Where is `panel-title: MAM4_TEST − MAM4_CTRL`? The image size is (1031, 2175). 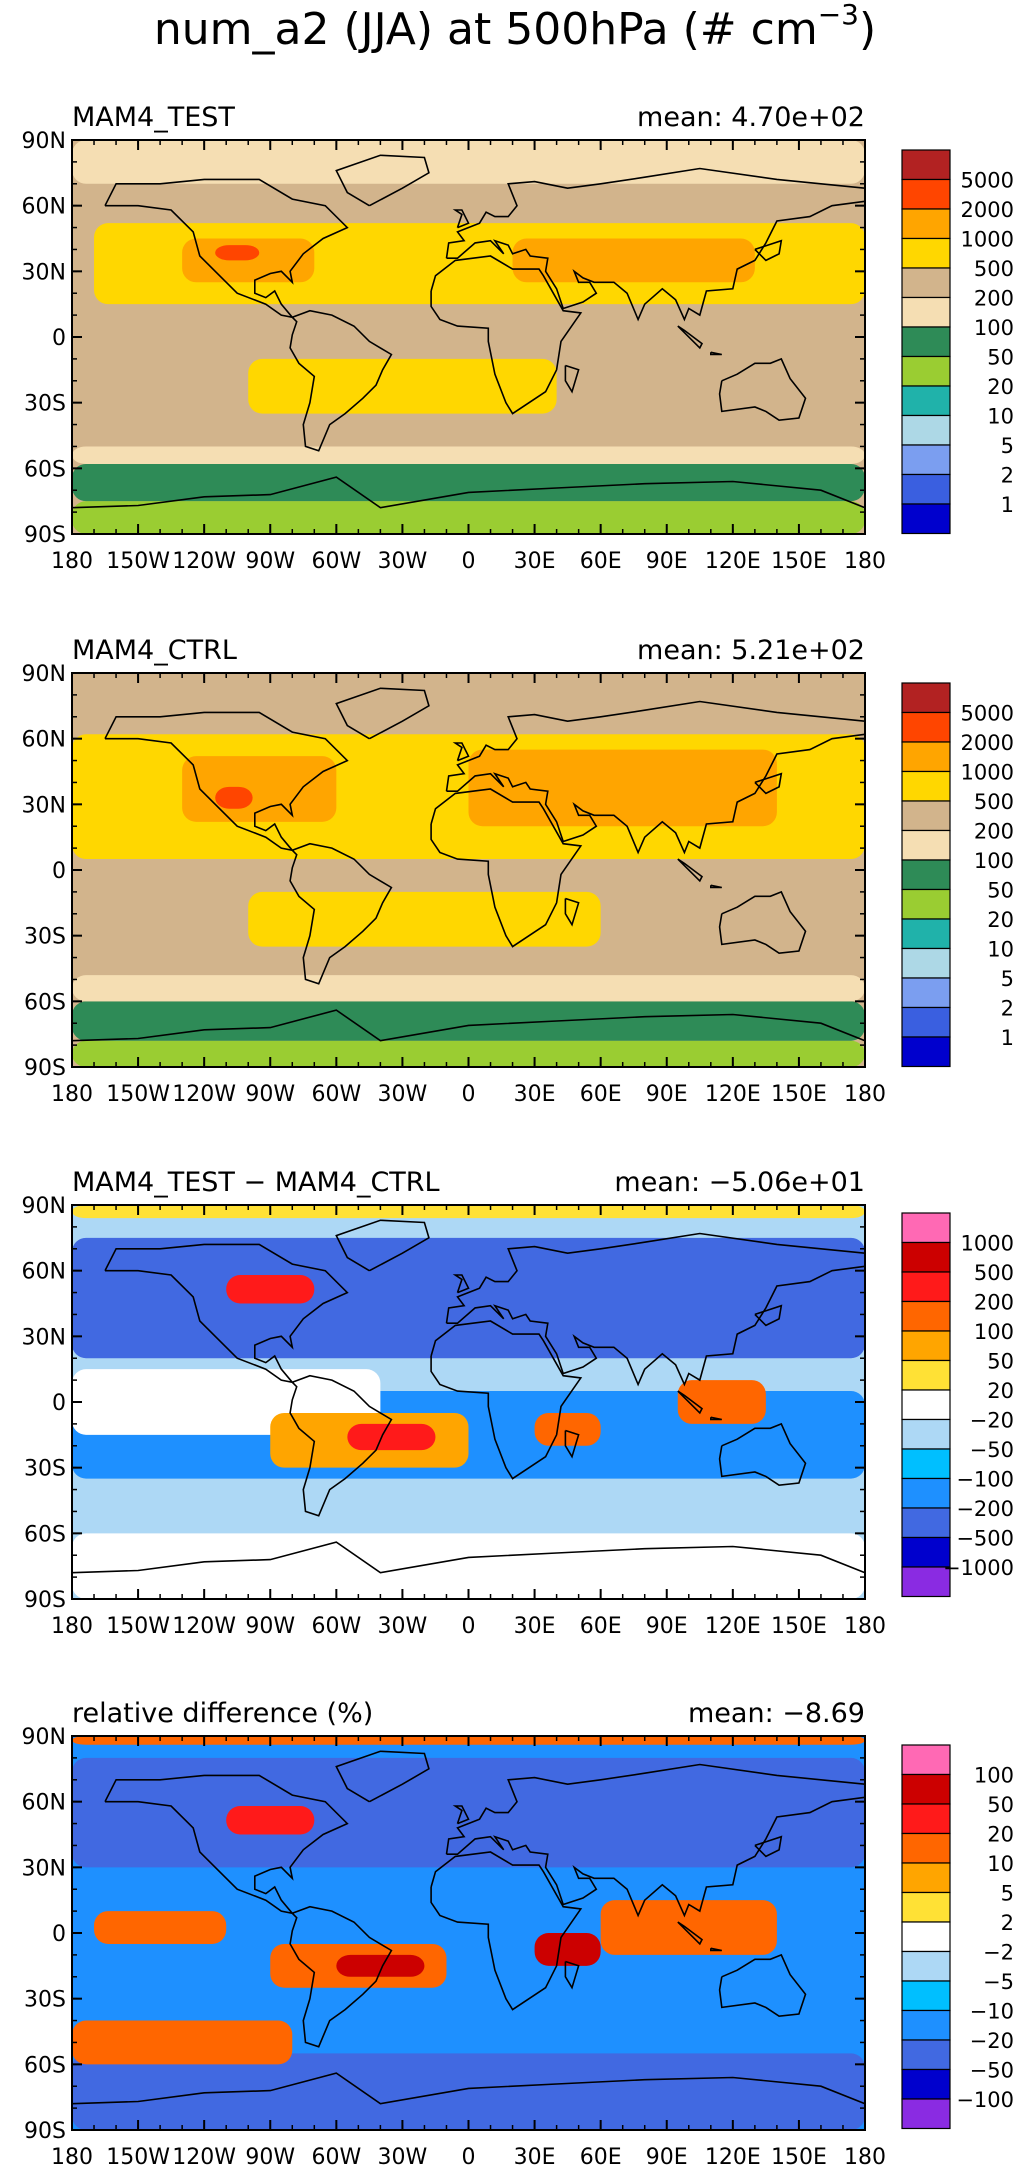
panel-title: MAM4_TEST − MAM4_CTRL is located at coordinates (256, 1182).